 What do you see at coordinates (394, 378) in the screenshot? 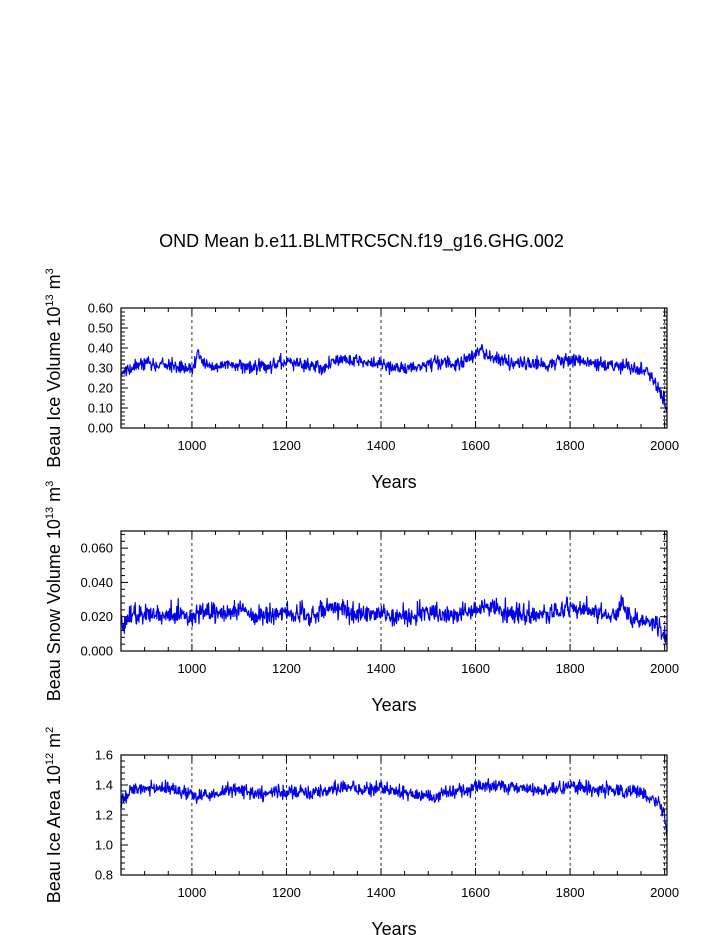
I see `ice-volume-series-line` at bounding box center [394, 378].